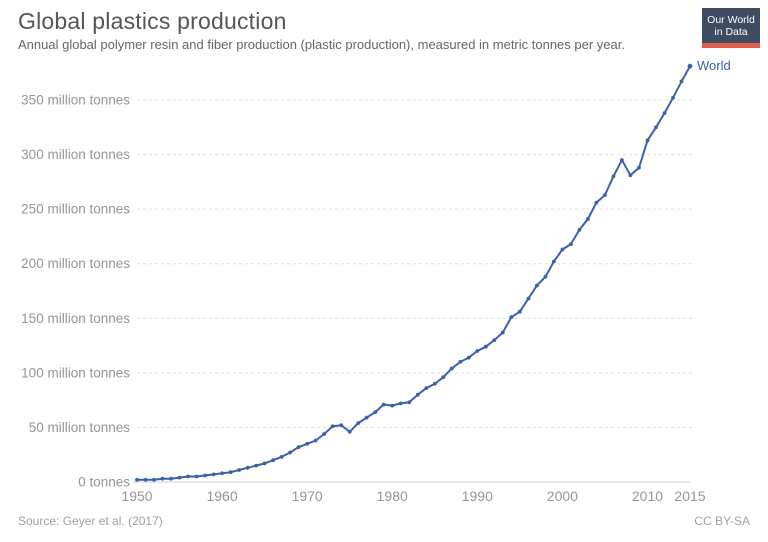  I want to click on y-tick-label: 250 million tonnes, so click(75, 209).